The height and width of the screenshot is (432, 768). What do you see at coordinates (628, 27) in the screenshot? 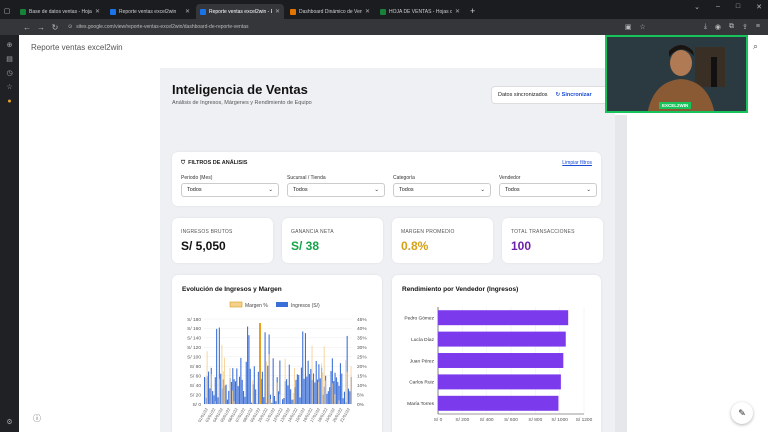
I see `screen-share-icon: ▣` at bounding box center [628, 27].